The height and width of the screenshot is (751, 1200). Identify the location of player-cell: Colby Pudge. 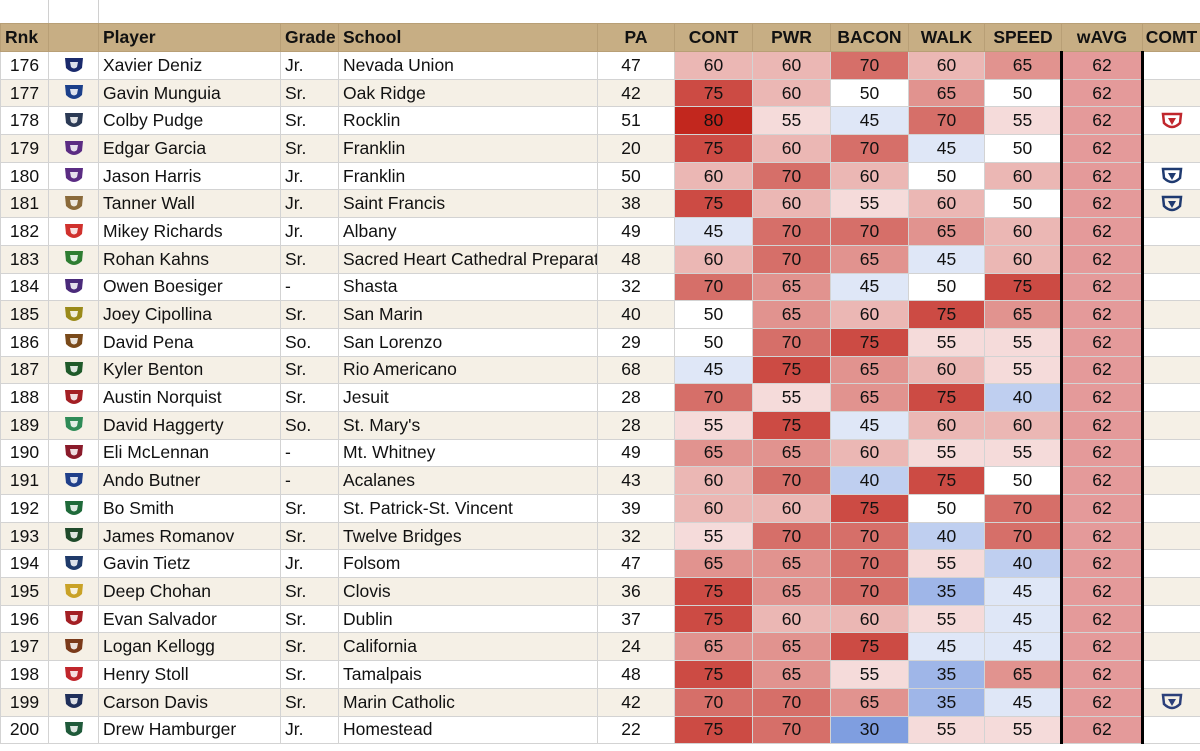
(189, 121).